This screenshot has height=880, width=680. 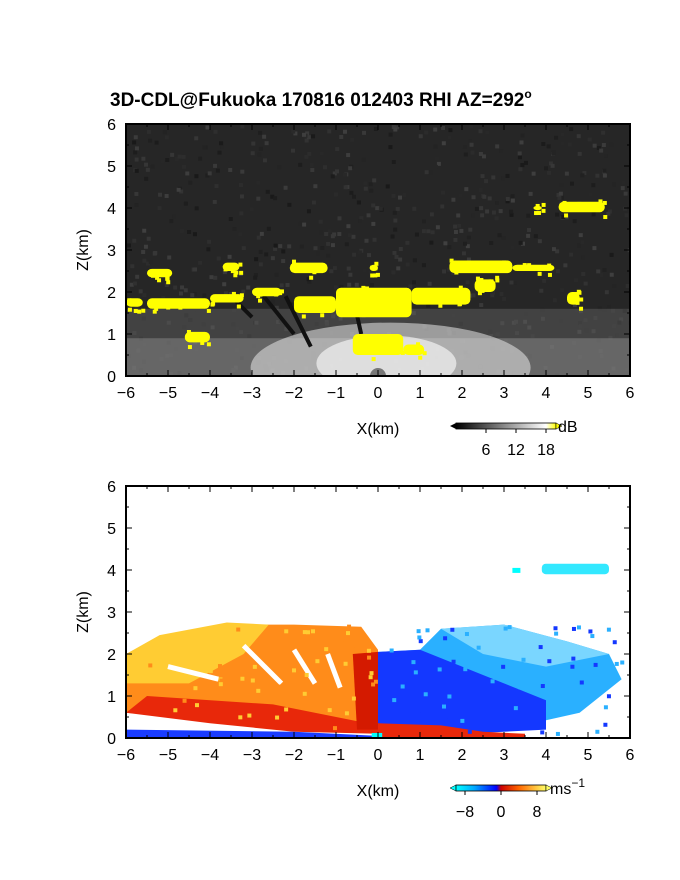 What do you see at coordinates (126, 393) in the screenshot?
I see `x-tick-label: −6` at bounding box center [126, 393].